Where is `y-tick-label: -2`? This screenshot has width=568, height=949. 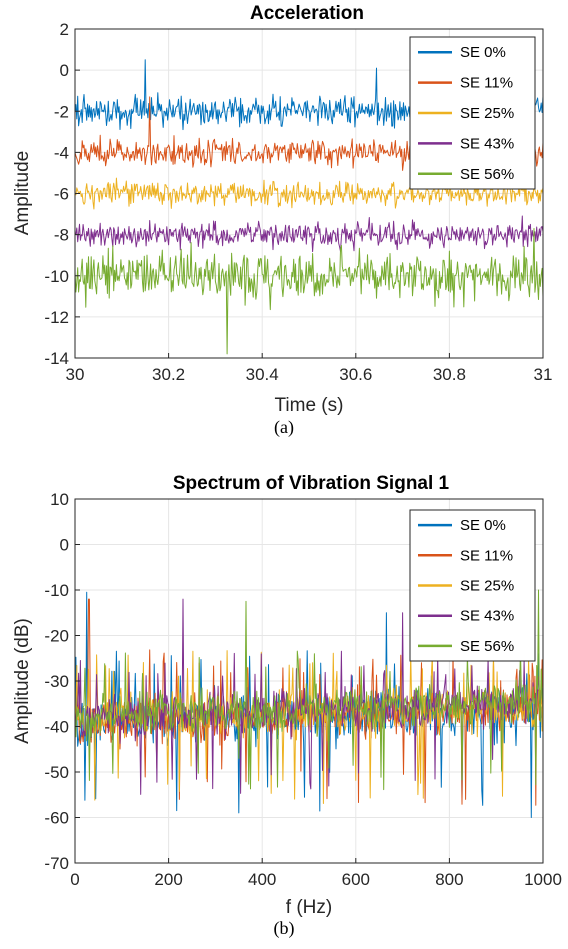
y-tick-label: -2 is located at coordinates (61, 111).